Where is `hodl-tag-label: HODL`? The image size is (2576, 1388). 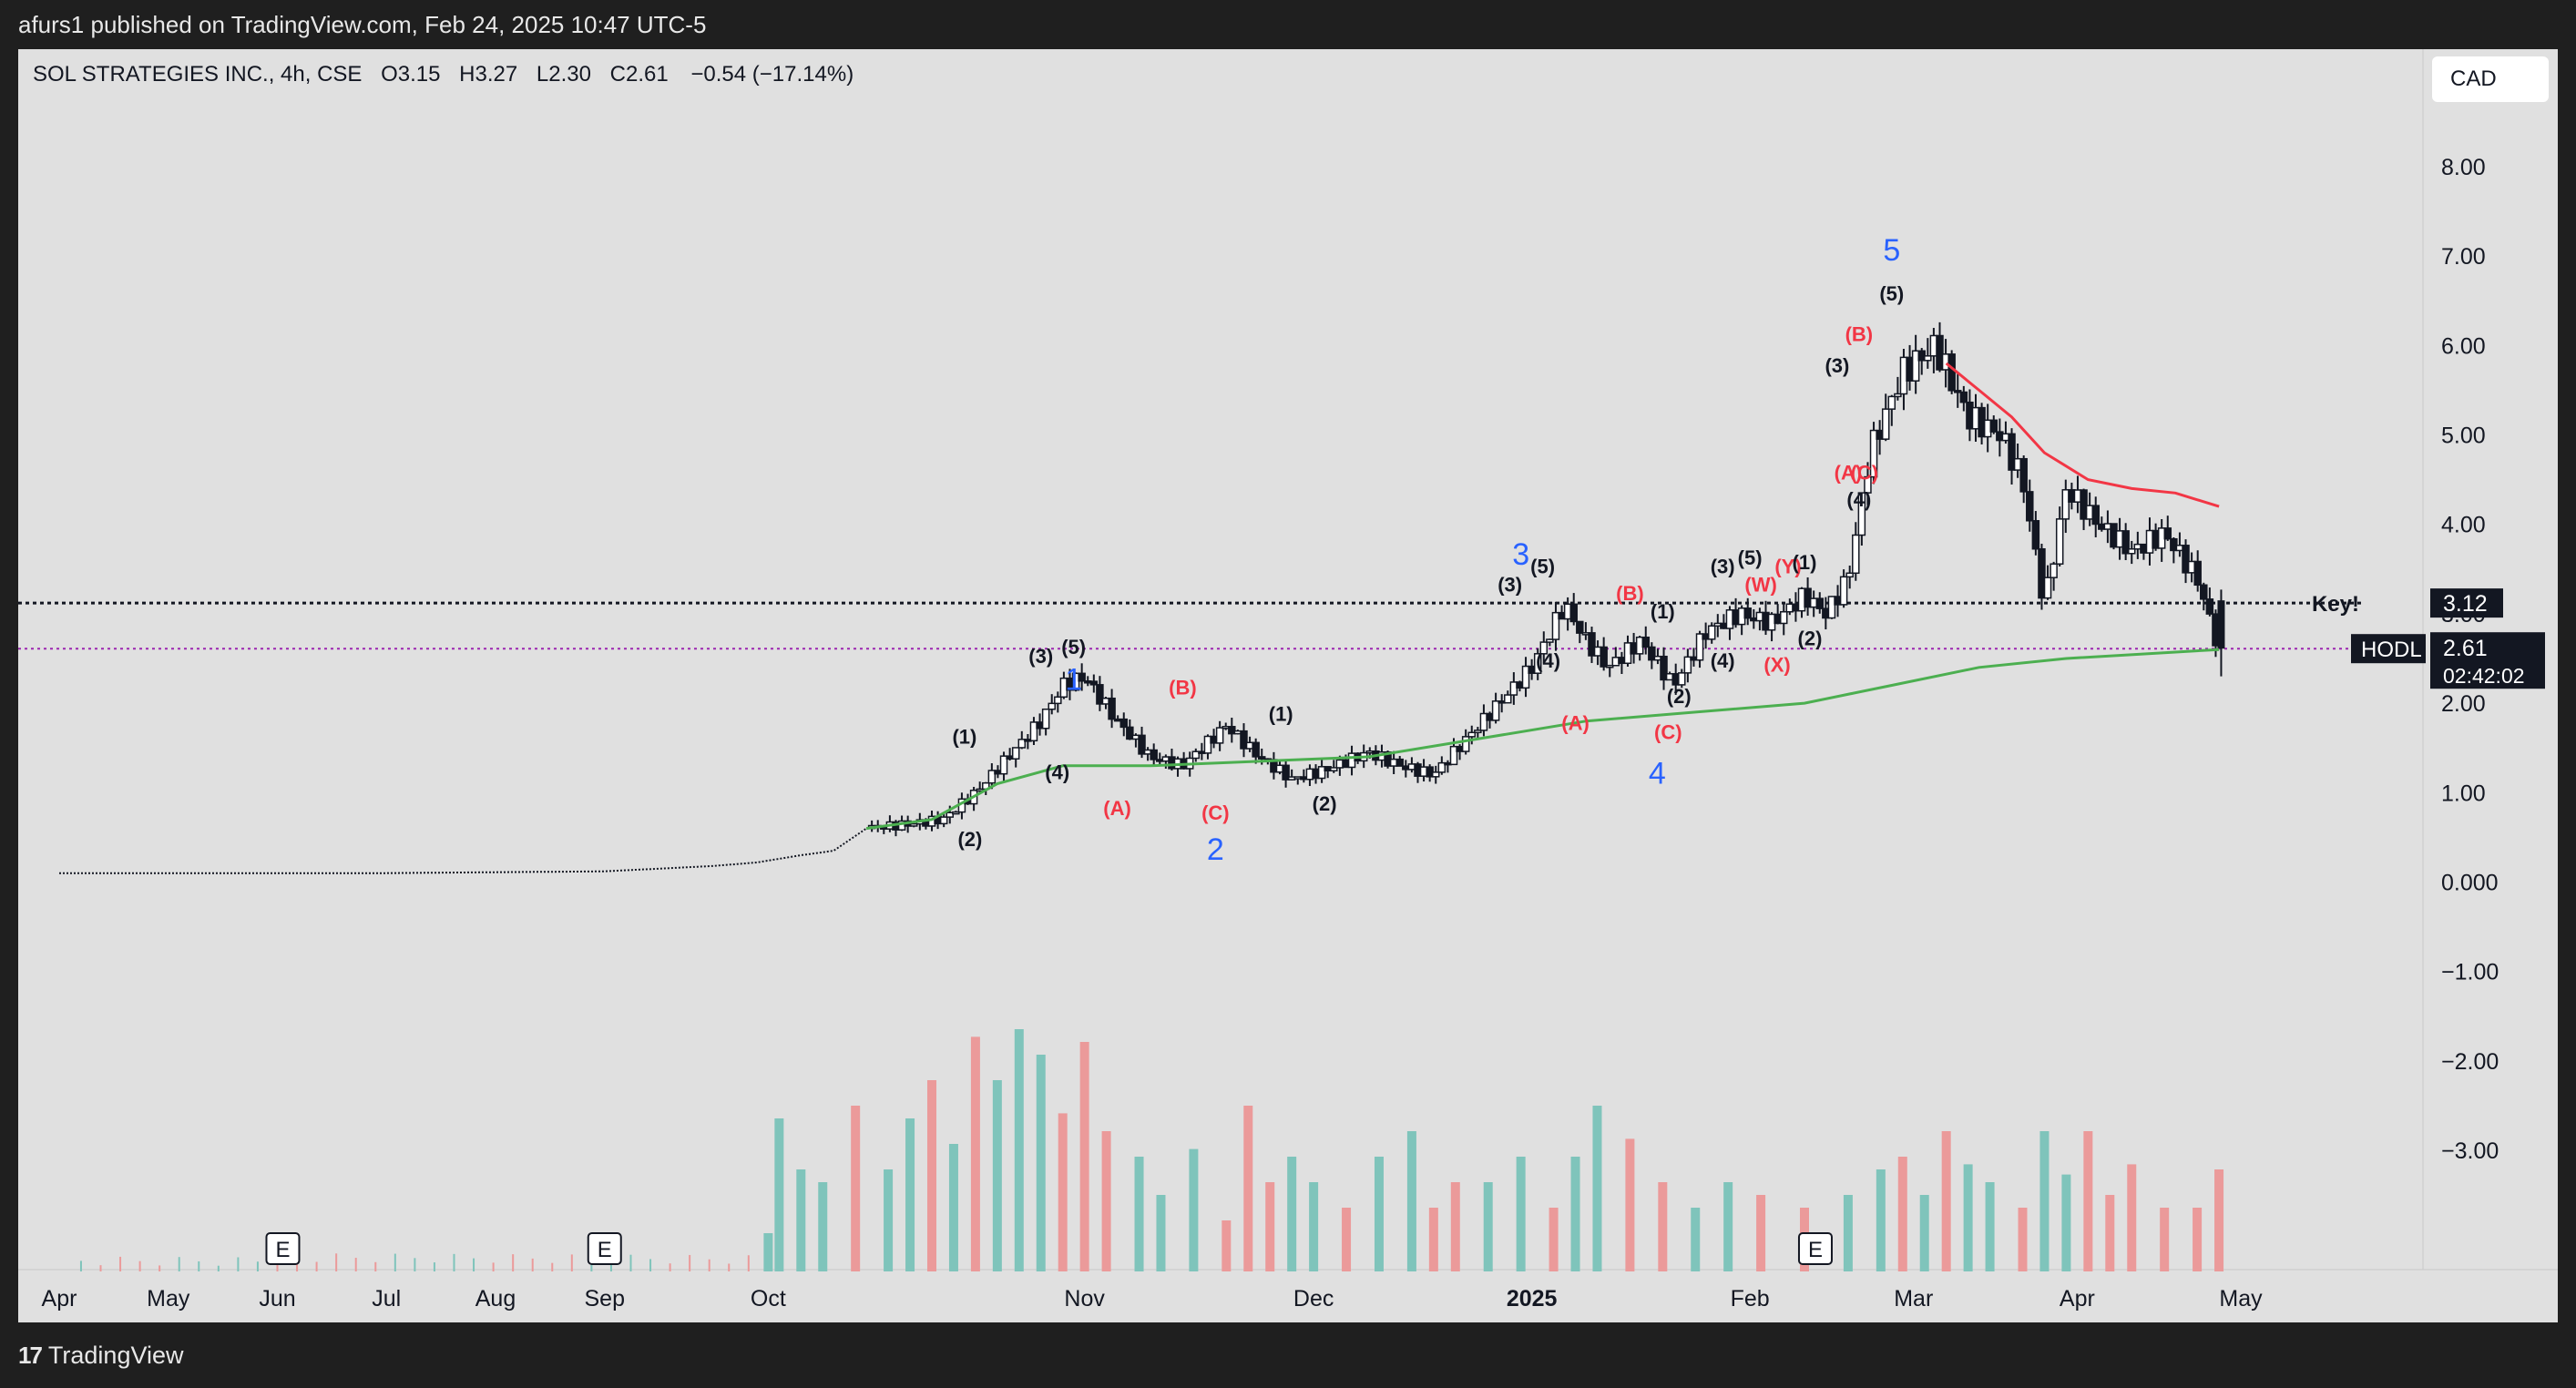
hodl-tag-label: HODL is located at coordinates (2391, 650).